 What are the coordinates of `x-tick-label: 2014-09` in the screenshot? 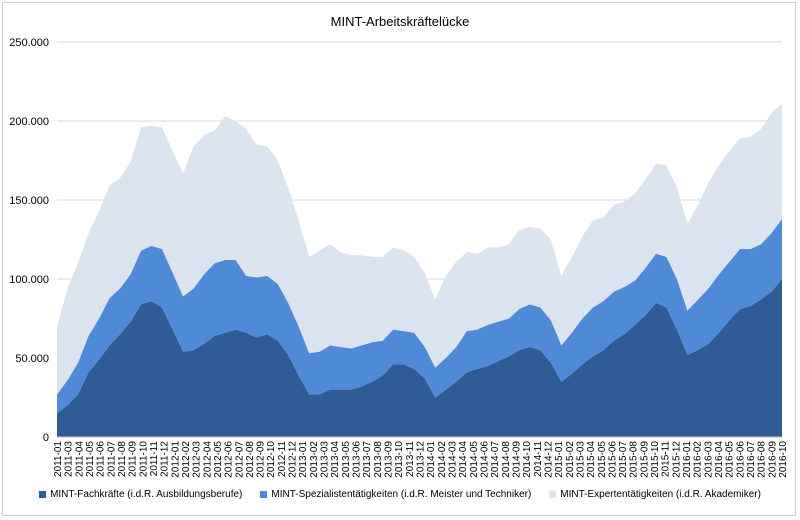 It's located at (516, 459).